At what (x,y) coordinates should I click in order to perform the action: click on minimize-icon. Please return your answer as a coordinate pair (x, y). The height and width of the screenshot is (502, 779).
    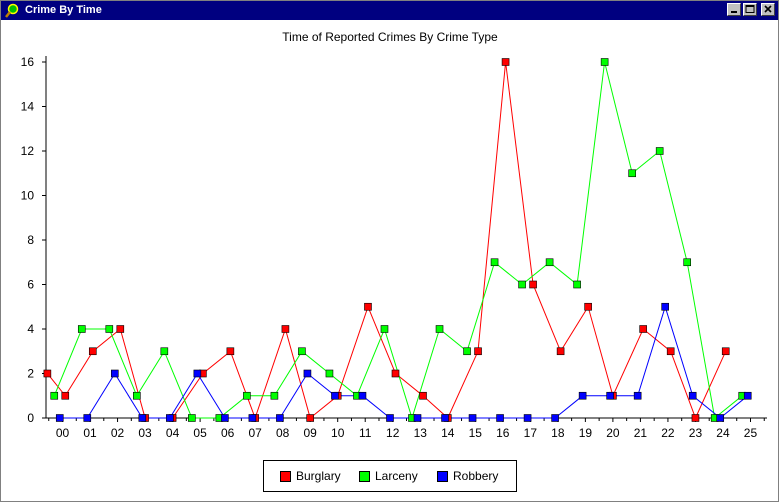
    Looking at the image, I should click on (734, 12).